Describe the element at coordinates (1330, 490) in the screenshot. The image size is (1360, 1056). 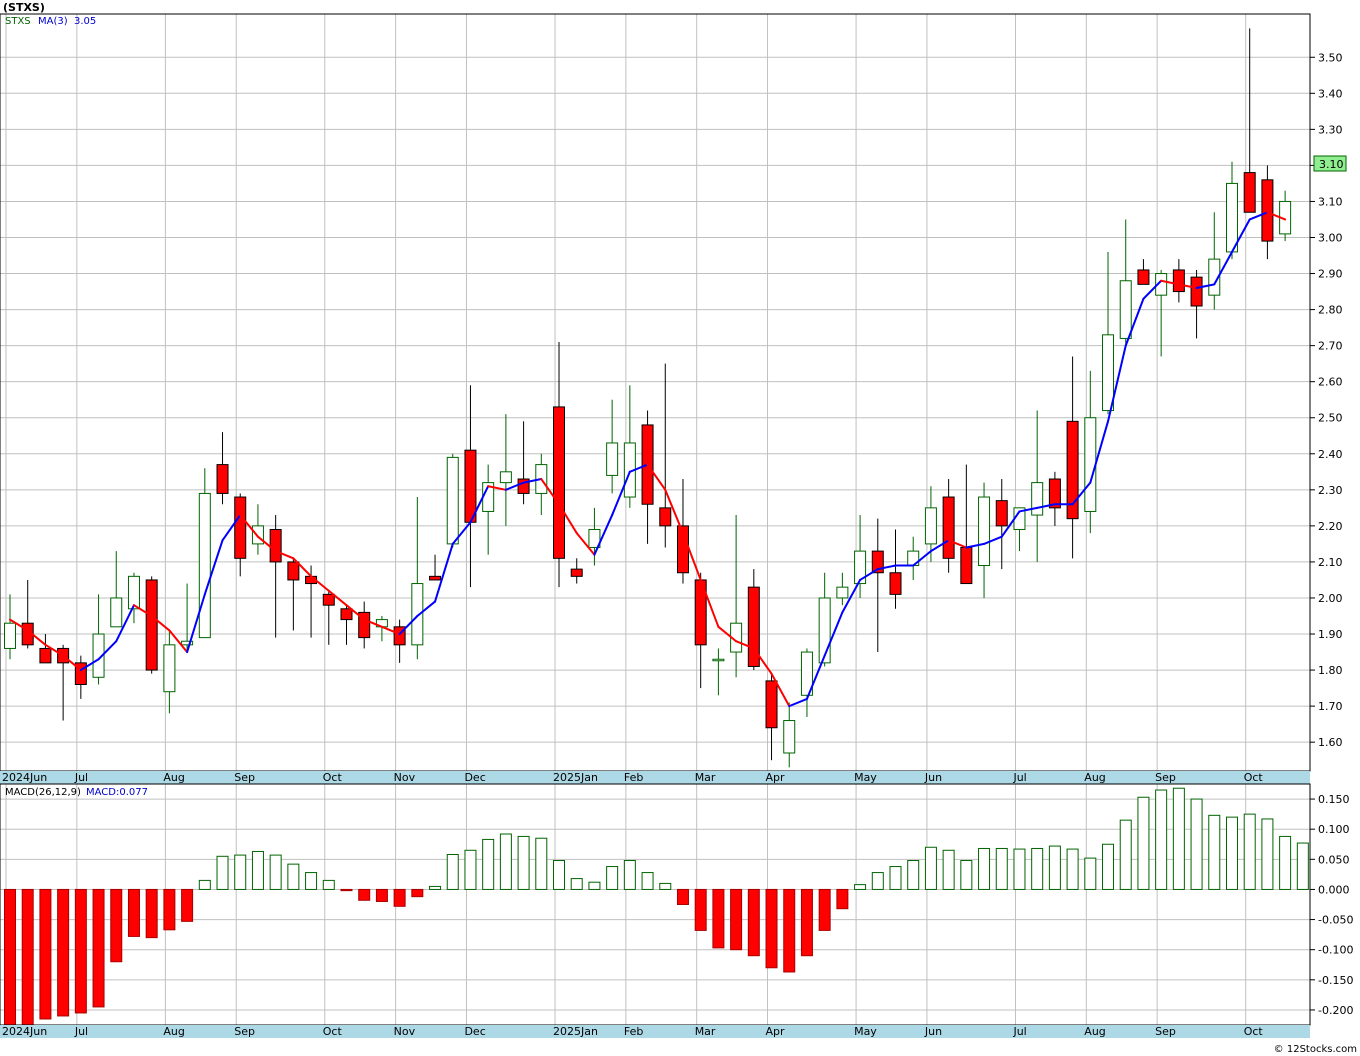
I see `price-tick-label: 2.30` at that location.